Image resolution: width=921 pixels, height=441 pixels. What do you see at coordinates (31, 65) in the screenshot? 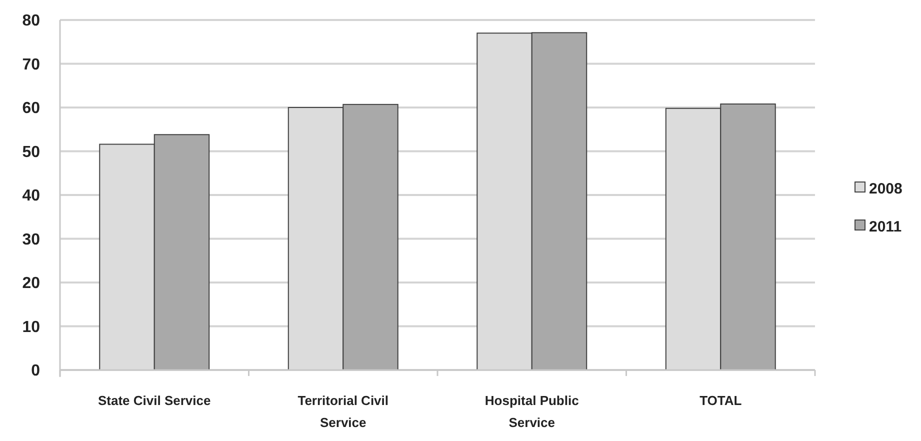
I see `y-tick-label: 70` at bounding box center [31, 65].